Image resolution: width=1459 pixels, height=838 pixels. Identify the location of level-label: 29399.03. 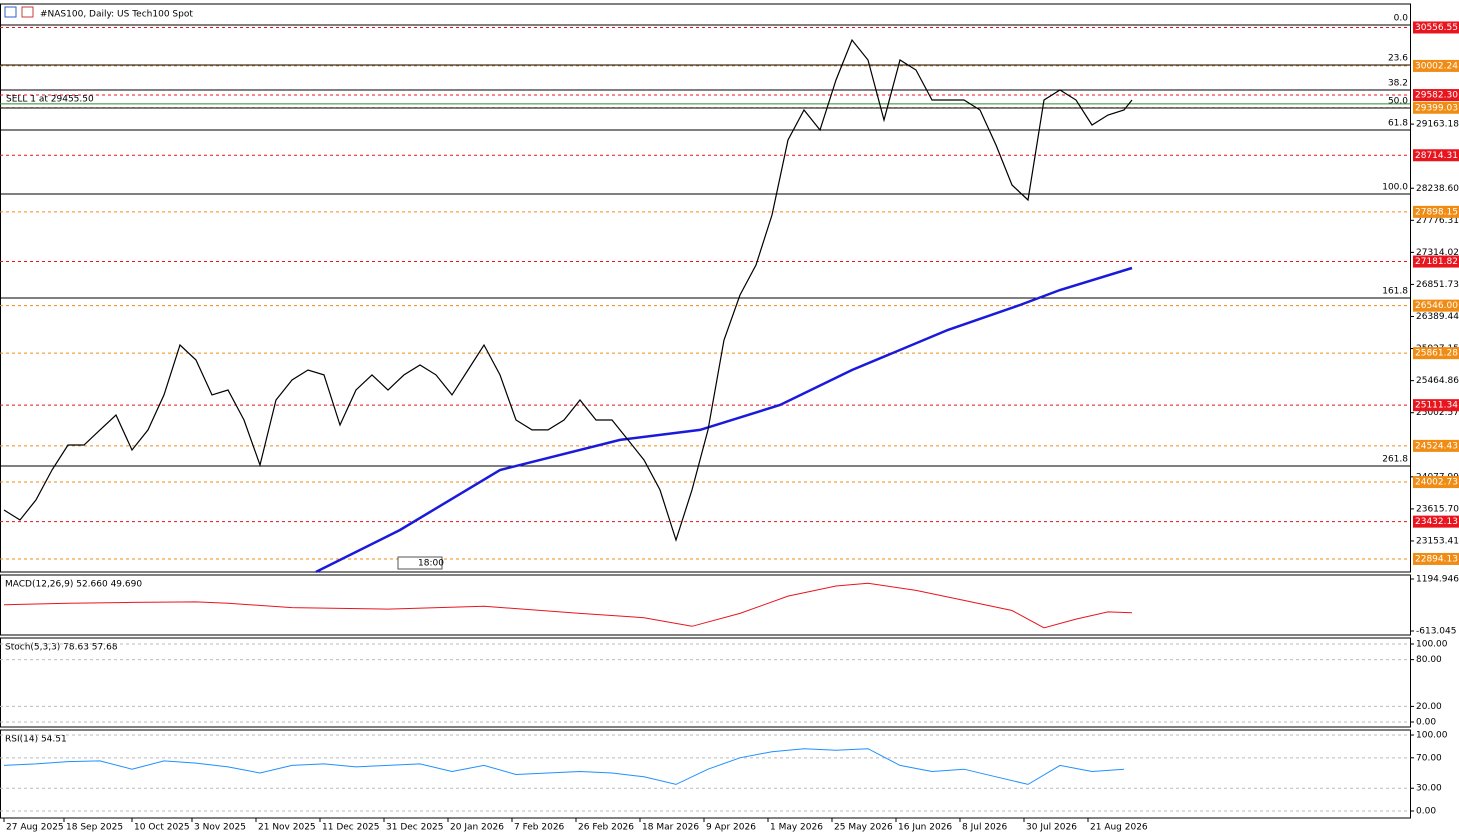
(1436, 108).